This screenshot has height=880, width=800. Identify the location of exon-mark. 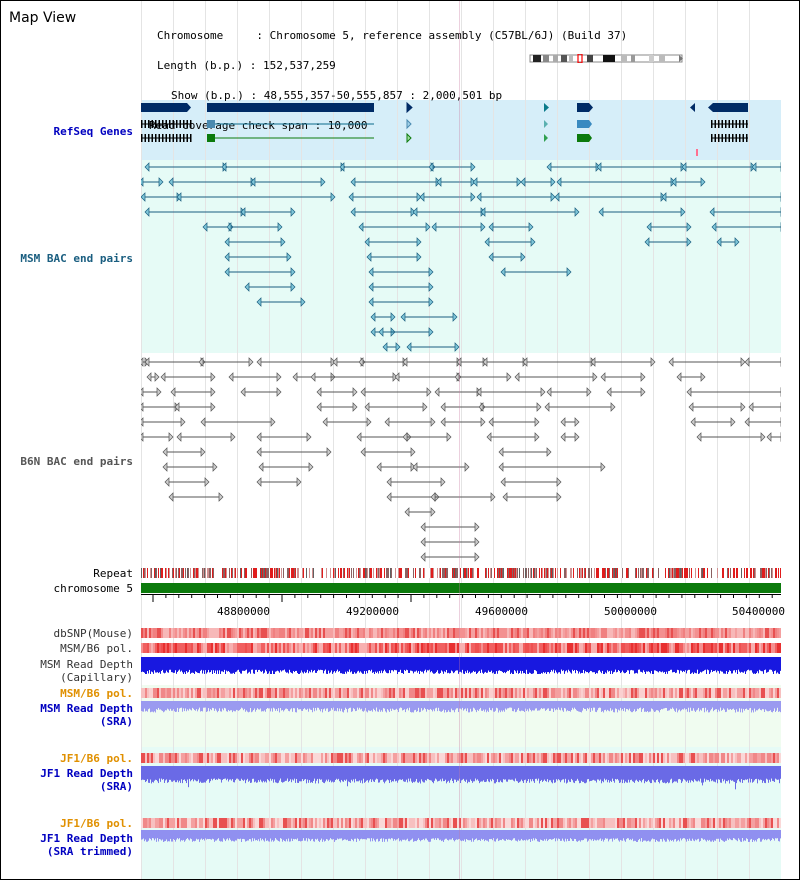
(145, 138).